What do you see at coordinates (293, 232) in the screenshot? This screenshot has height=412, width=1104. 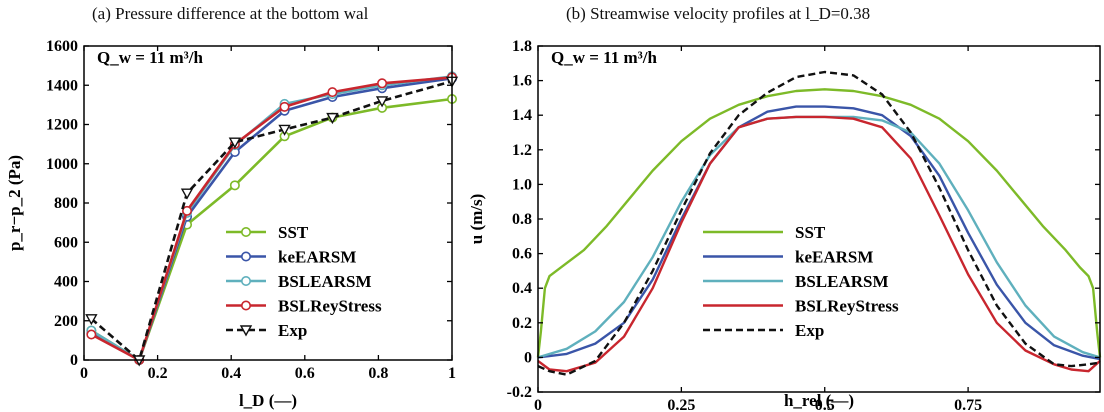 I see `chart-a-legend-label-sst: SST` at bounding box center [293, 232].